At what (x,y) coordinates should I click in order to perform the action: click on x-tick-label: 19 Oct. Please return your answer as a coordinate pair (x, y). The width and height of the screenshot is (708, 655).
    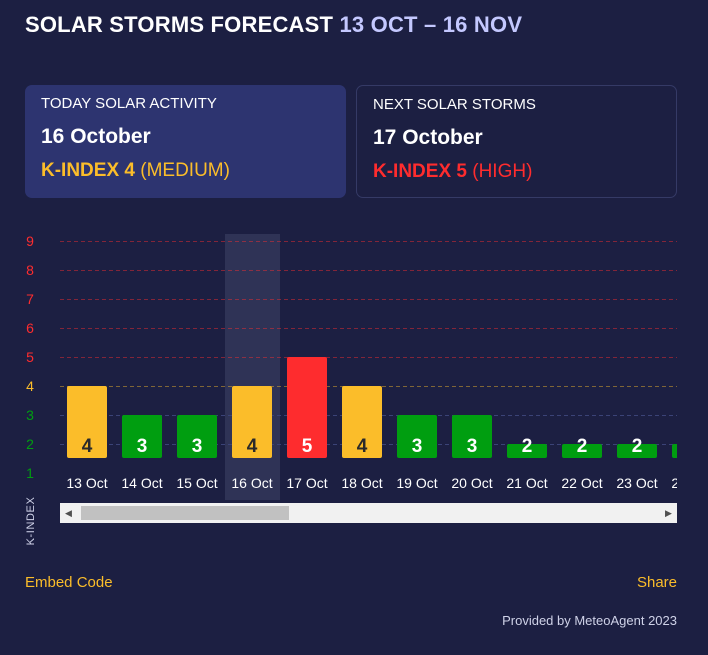
    Looking at the image, I should click on (416, 483).